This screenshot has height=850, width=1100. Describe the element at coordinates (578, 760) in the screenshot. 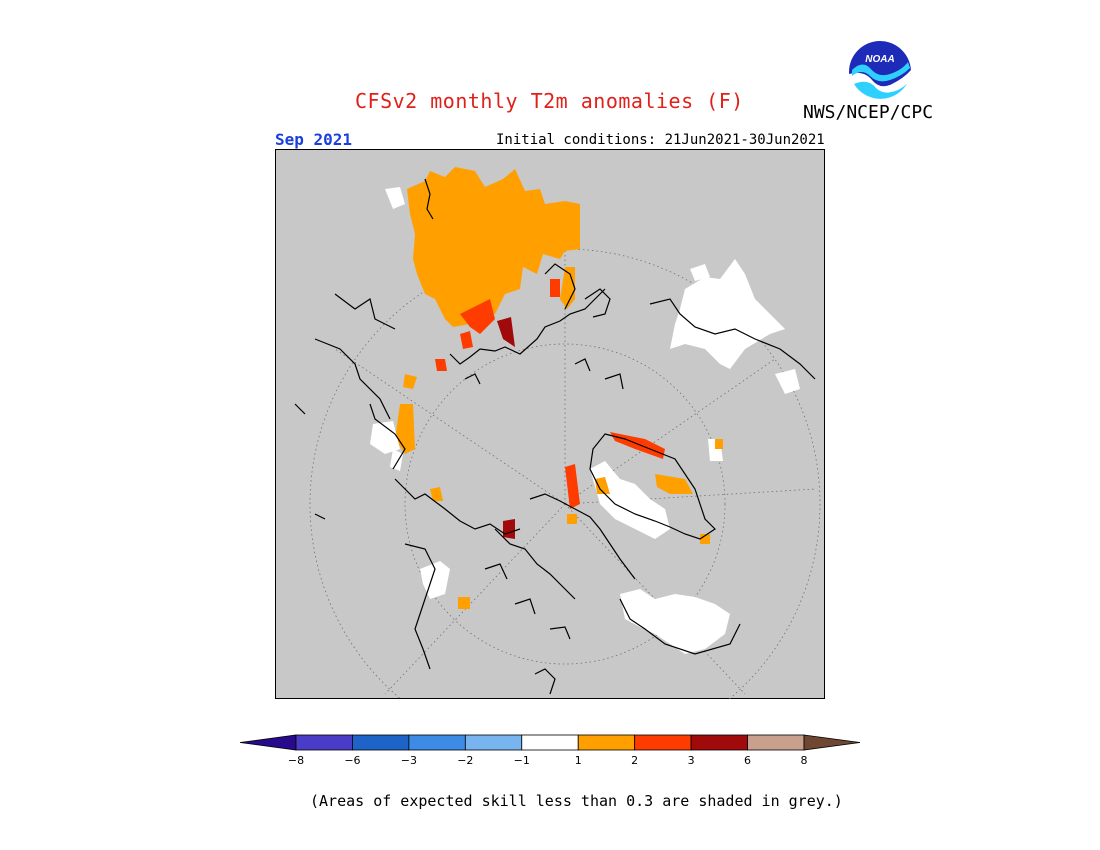

I see `legend-tick-label: 1` at that location.